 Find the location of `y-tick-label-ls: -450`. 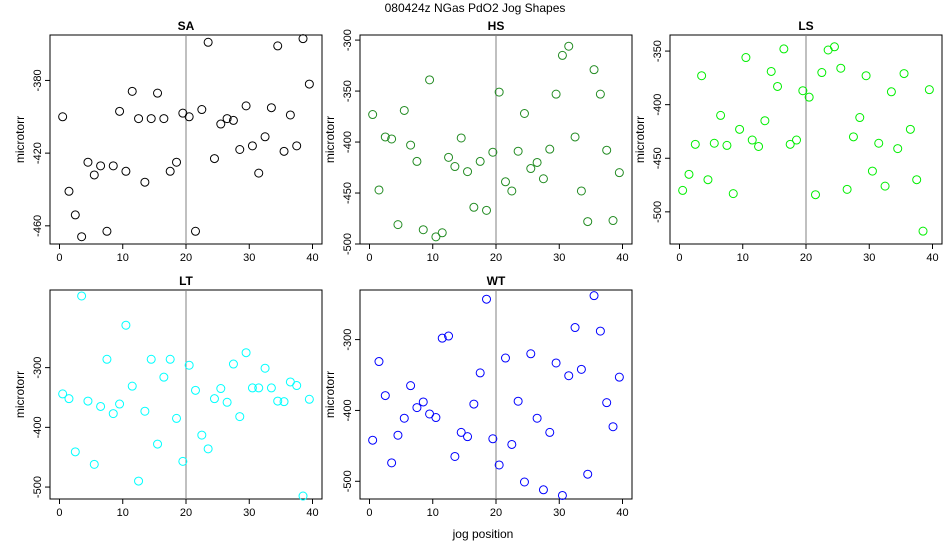

y-tick-label-ls: -450 is located at coordinates (658, 158).